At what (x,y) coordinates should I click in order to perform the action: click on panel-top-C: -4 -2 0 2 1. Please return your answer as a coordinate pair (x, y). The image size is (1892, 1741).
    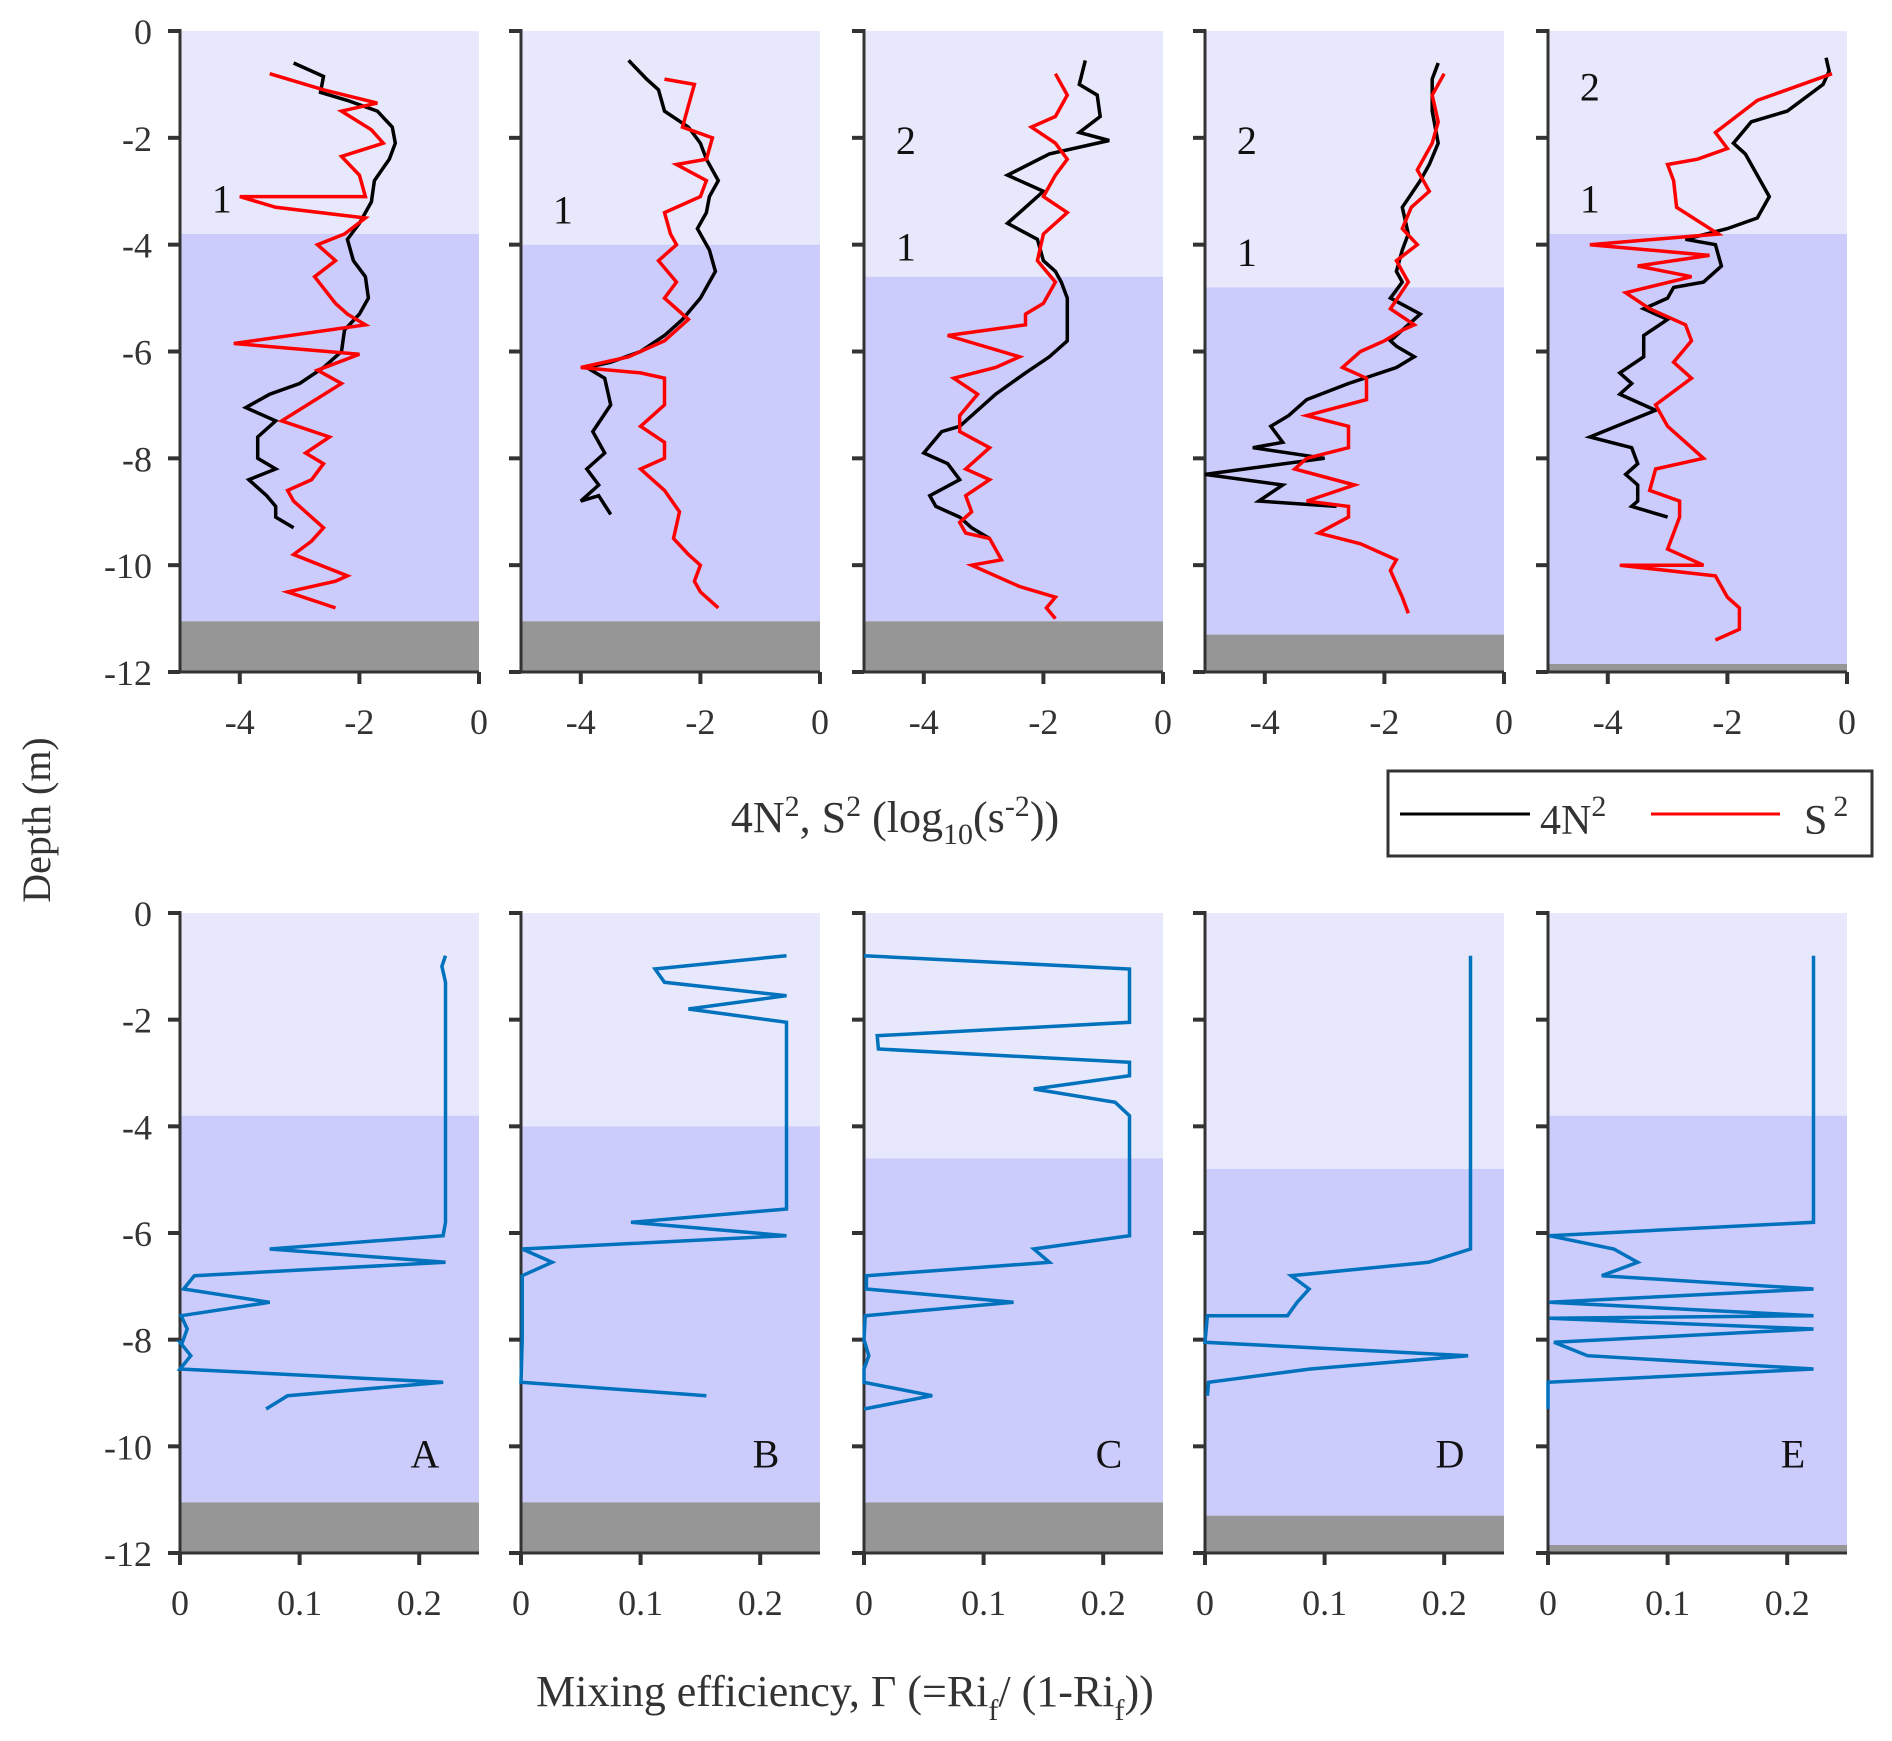
    Looking at the image, I should click on (1012, 385).